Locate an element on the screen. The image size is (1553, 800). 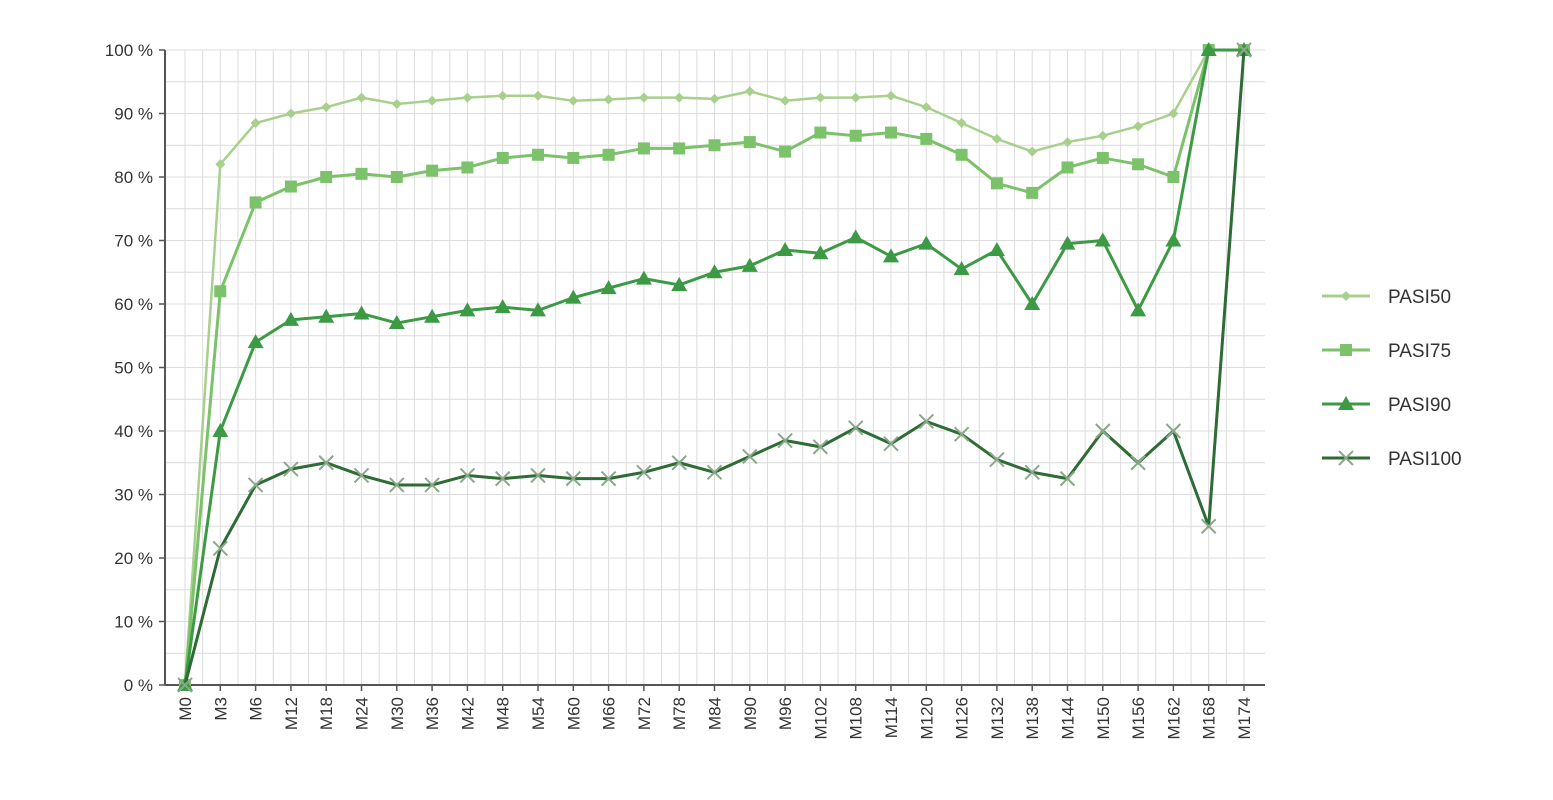
x-tick-label: M78 is located at coordinates (679, 713).